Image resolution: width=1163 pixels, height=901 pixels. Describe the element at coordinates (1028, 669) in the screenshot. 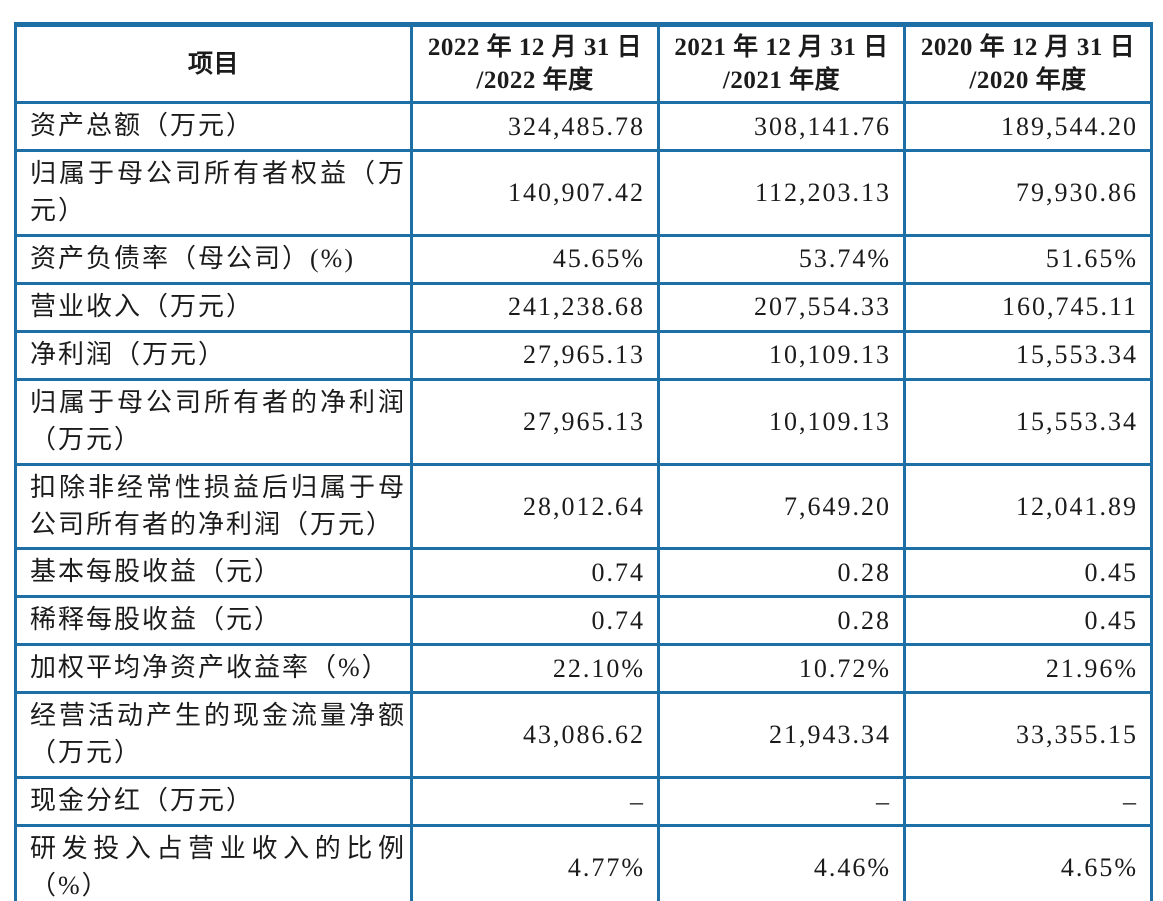

I see `value-2020: 21.96%` at that location.